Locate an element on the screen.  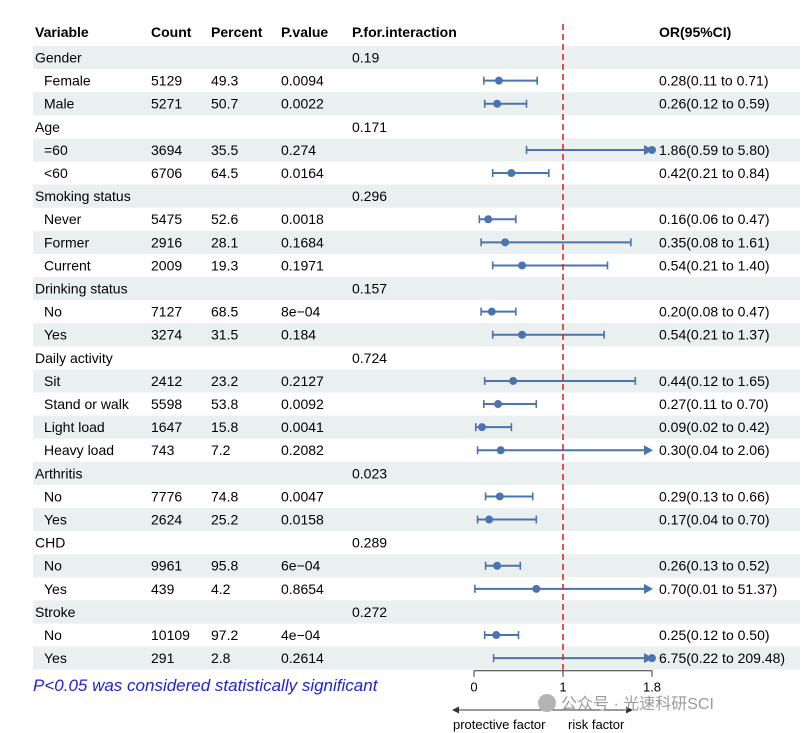
arrow-left-icon is located at coordinates (455, 710).